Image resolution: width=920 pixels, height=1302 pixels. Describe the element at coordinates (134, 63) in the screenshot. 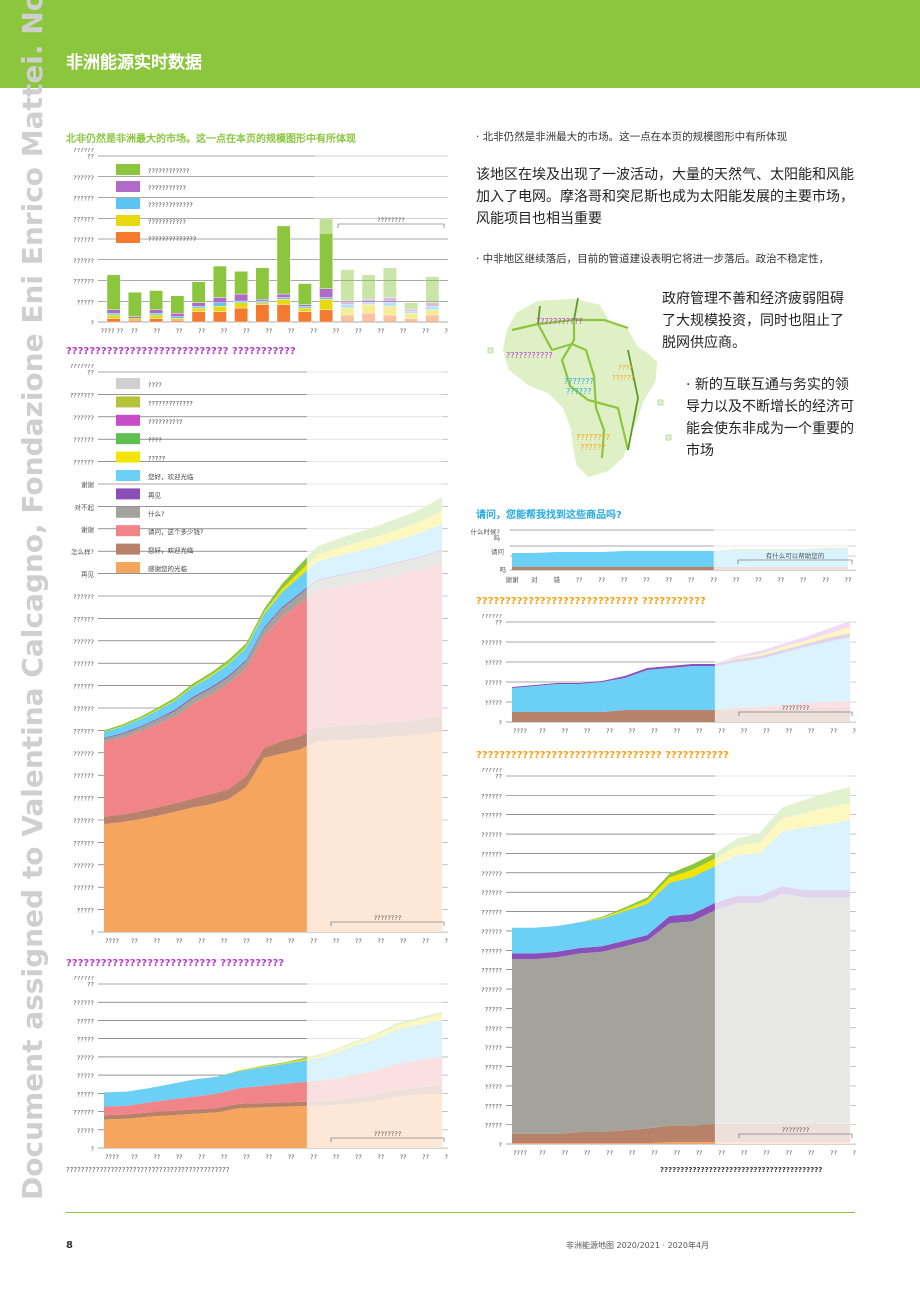

I see `page-title: 非洲能源实时数据` at that location.